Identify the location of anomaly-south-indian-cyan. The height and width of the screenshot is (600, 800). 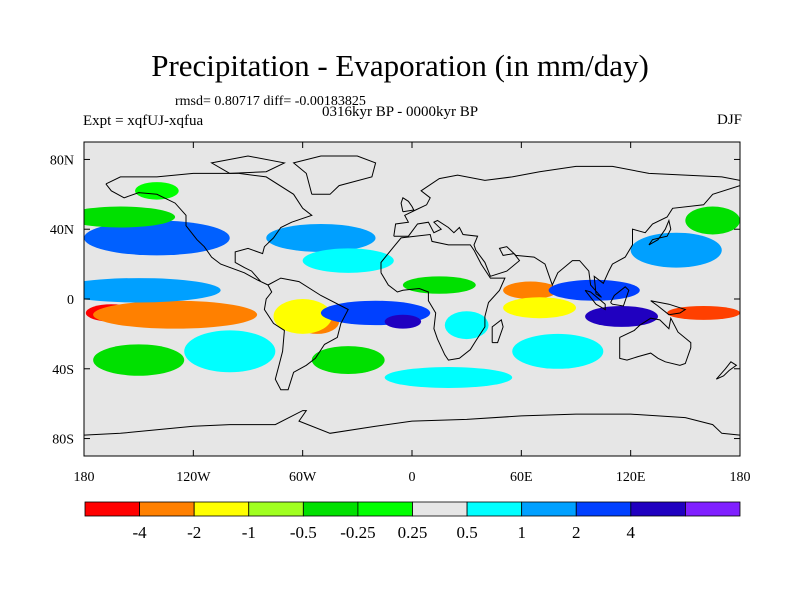
(558, 351).